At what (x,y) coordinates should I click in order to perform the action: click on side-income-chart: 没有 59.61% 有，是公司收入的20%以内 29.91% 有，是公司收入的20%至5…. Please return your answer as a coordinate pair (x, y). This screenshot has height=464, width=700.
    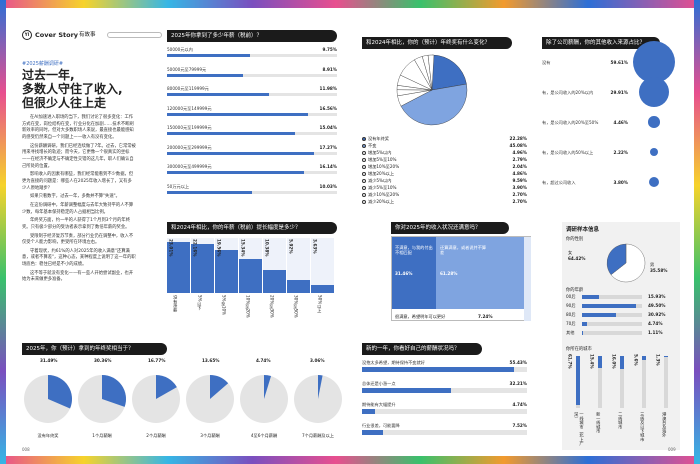
    Looking at the image, I should click on (612, 121).